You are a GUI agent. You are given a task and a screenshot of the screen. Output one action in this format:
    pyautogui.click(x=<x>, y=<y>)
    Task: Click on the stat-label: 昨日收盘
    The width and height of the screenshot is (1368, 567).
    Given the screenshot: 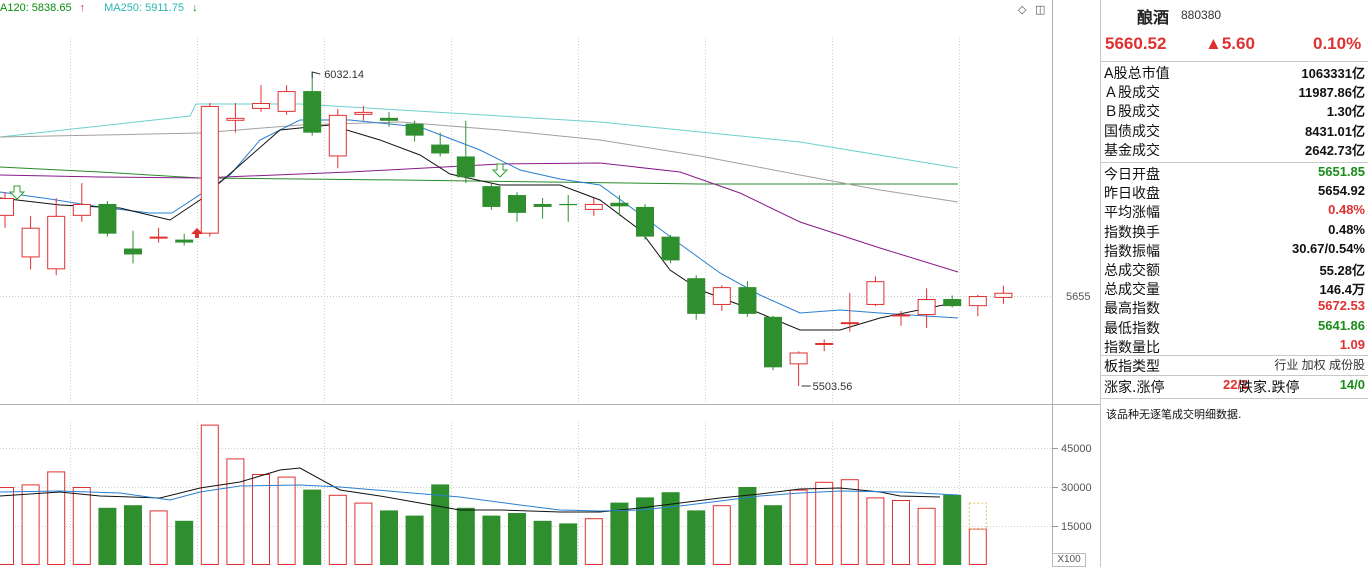 What is the action you would take?
    pyautogui.click(x=1132, y=194)
    